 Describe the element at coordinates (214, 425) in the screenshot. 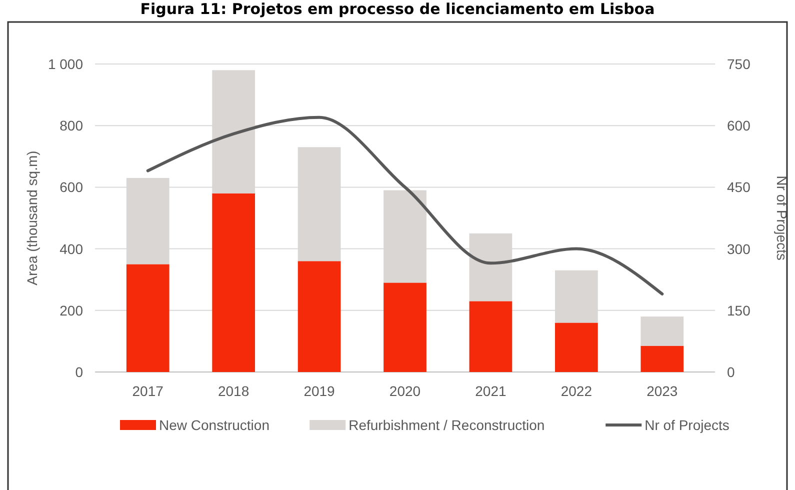

I see `legend-label: New Construction` at that location.